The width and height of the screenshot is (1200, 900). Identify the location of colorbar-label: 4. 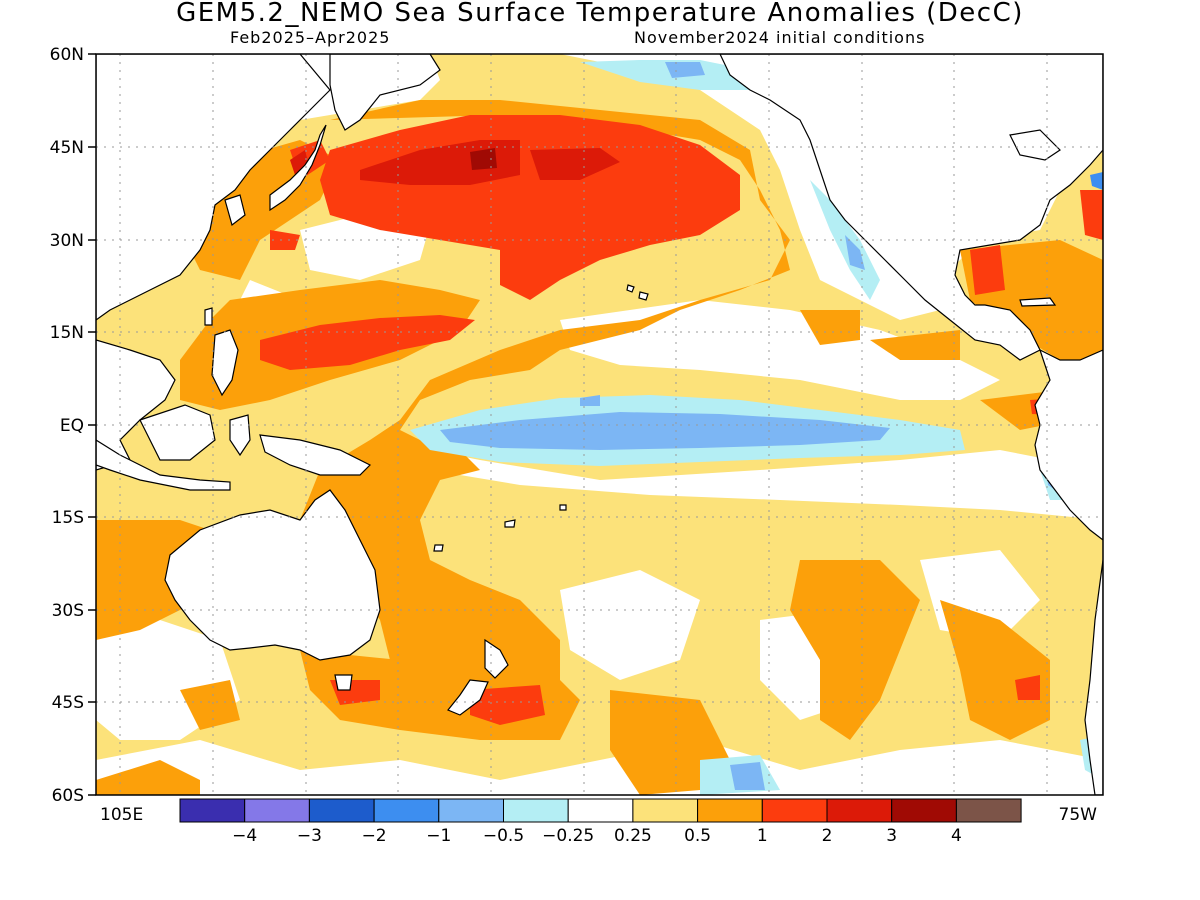
(956, 836).